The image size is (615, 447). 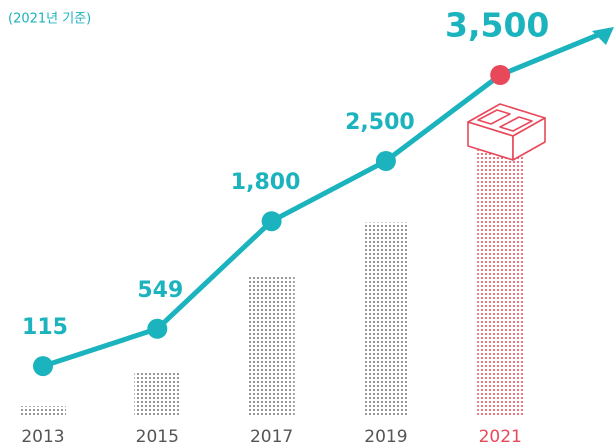 What do you see at coordinates (266, 182) in the screenshot?
I see `value-label: 1,800` at bounding box center [266, 182].